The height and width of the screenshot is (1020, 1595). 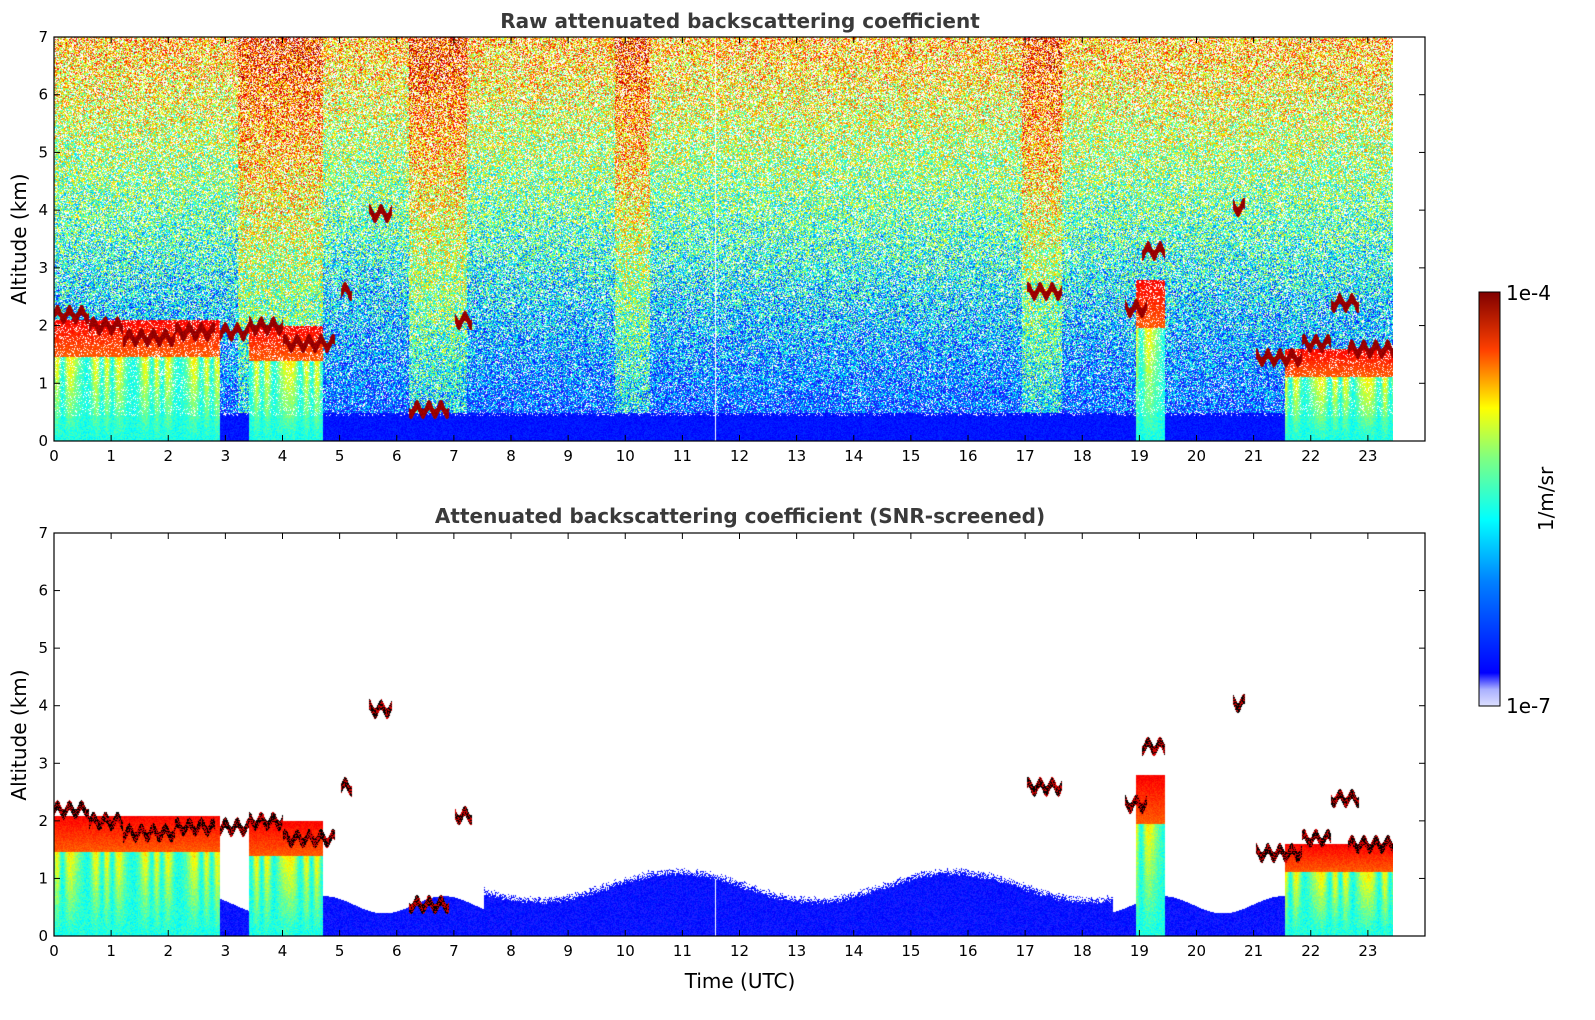 What do you see at coordinates (739, 951) in the screenshot?
I see `panel2-xtick-label: 12` at bounding box center [739, 951].